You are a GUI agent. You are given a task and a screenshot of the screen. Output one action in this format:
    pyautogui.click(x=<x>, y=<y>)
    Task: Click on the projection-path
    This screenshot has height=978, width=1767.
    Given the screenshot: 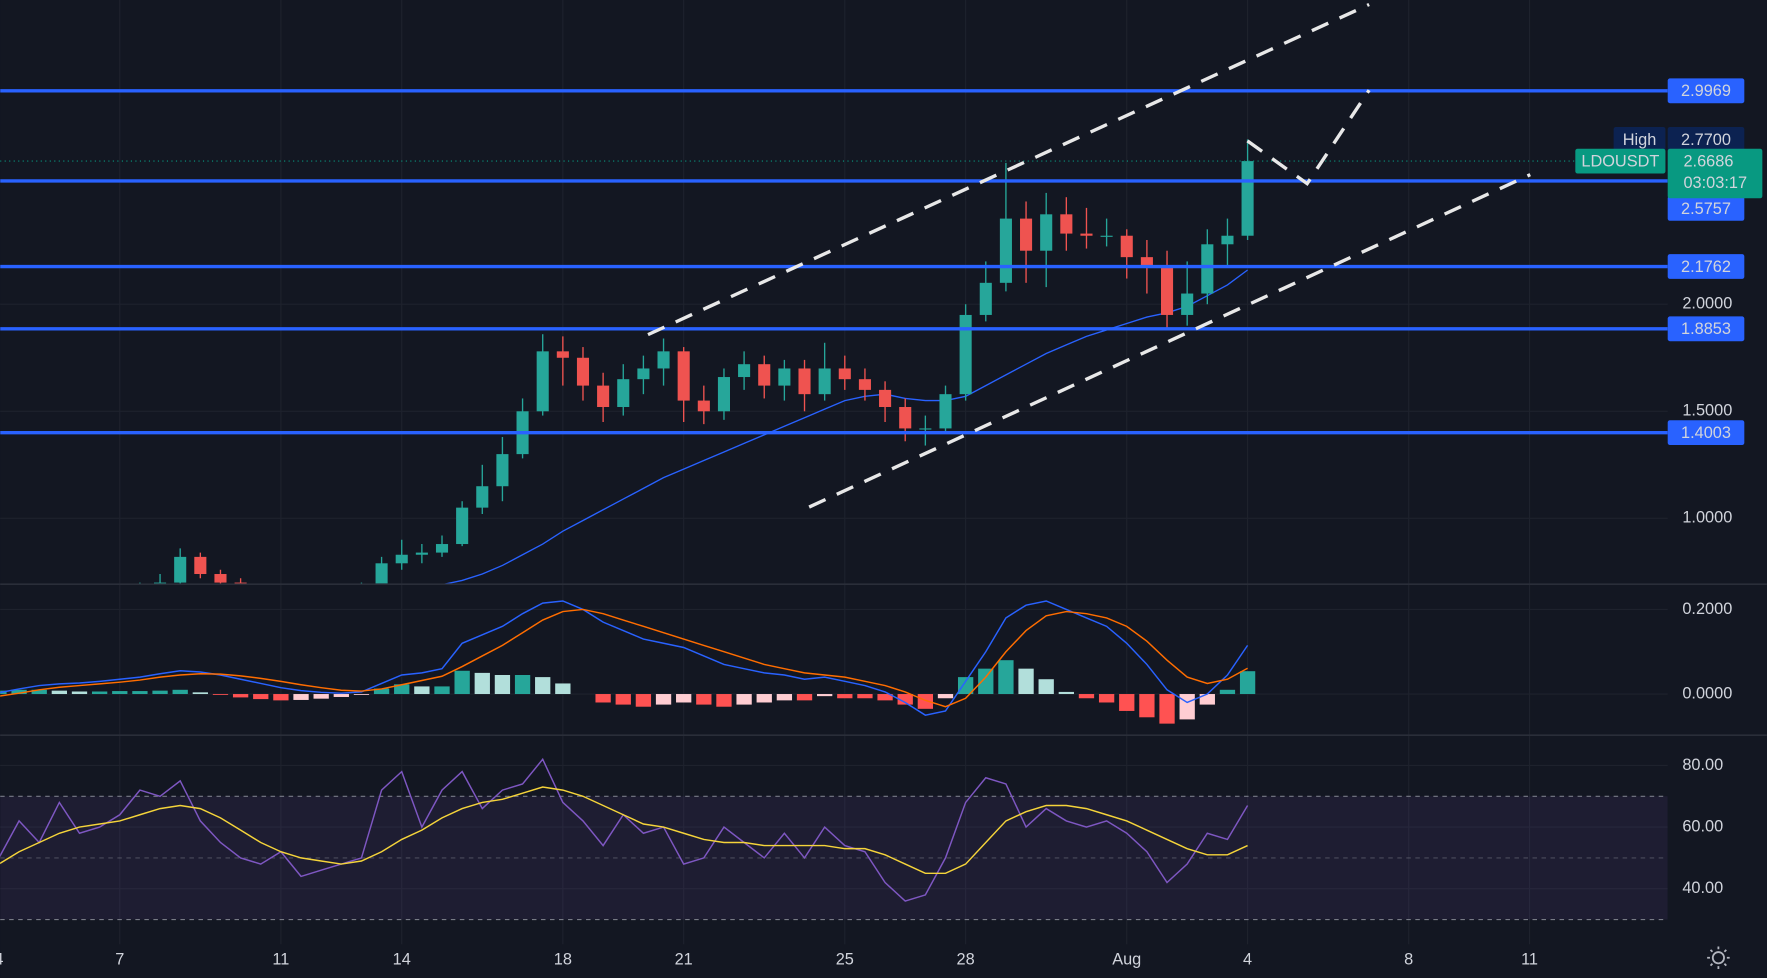 What is the action you would take?
    pyautogui.click(x=1308, y=138)
    